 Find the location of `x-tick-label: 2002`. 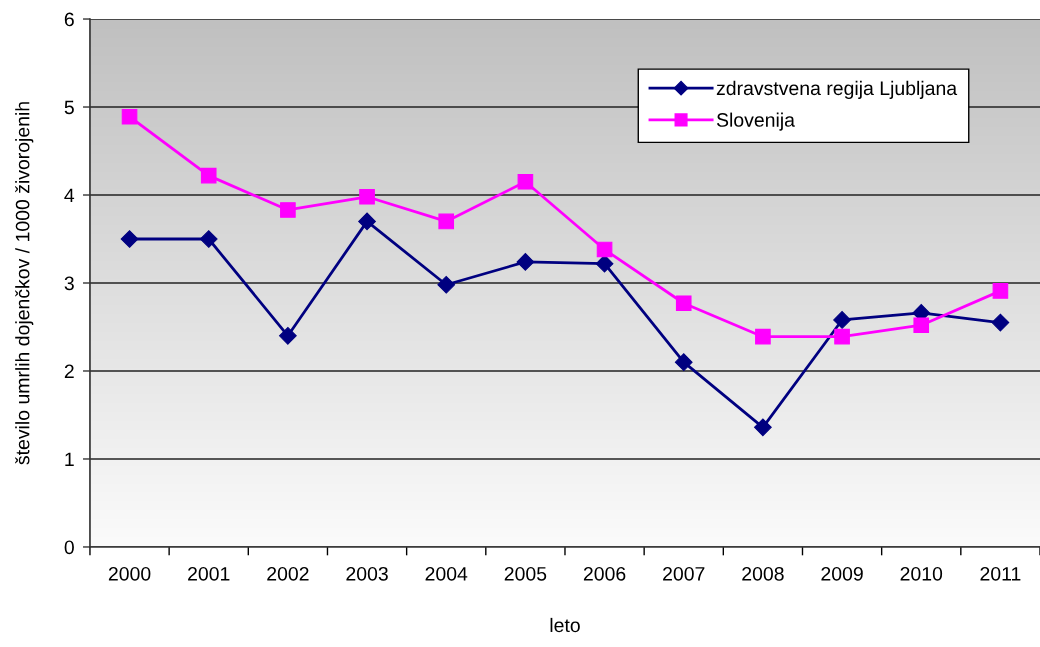

x-tick-label: 2002 is located at coordinates (288, 573).